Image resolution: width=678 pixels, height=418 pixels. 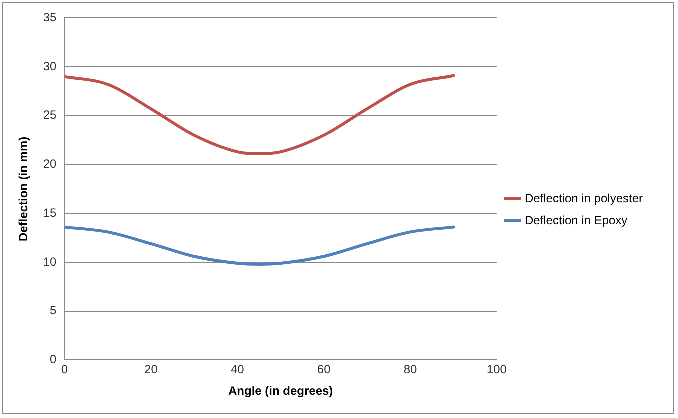 I want to click on y-tick-label: 20, so click(x=50, y=164).